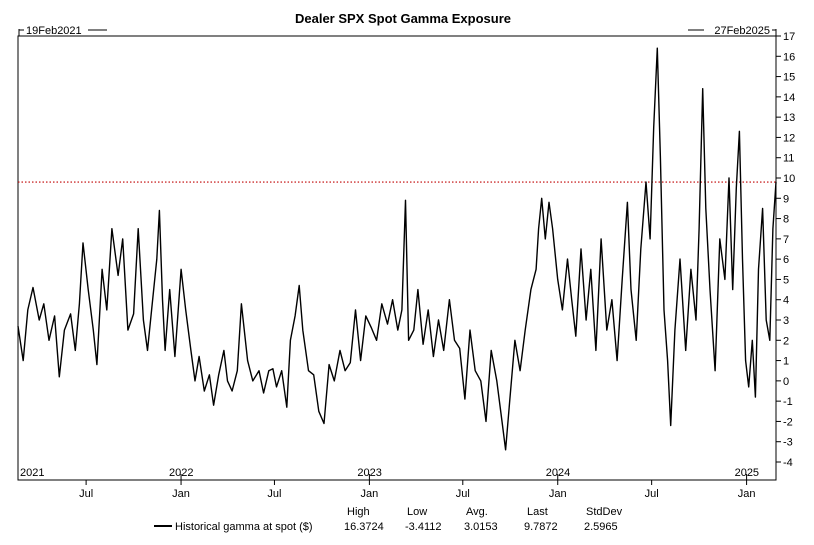 The image size is (814, 545). What do you see at coordinates (481, 527) in the screenshot?
I see `legend-value-avg: 3.0153` at bounding box center [481, 527].